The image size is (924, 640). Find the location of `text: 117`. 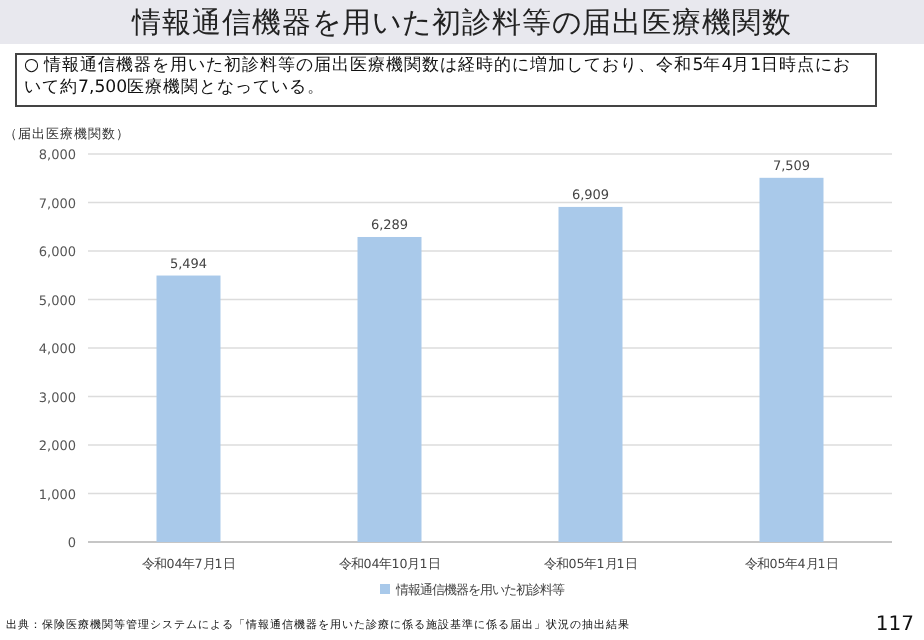

text: 117 is located at coordinates (894, 625).